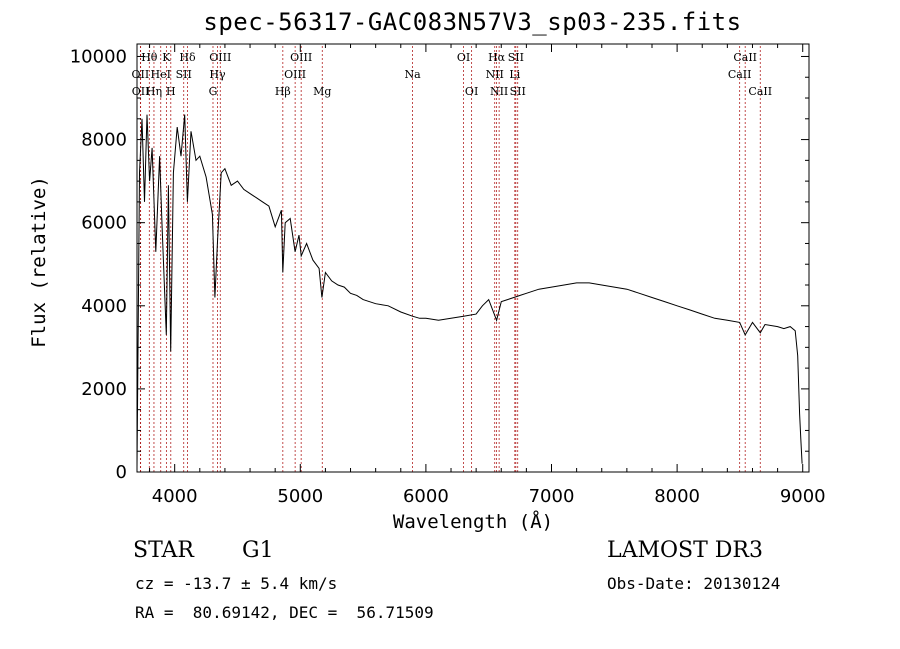  What do you see at coordinates (284, 612) in the screenshot?
I see `coordinates-text: RA = 80.69142, DEC = 56.71509` at bounding box center [284, 612].